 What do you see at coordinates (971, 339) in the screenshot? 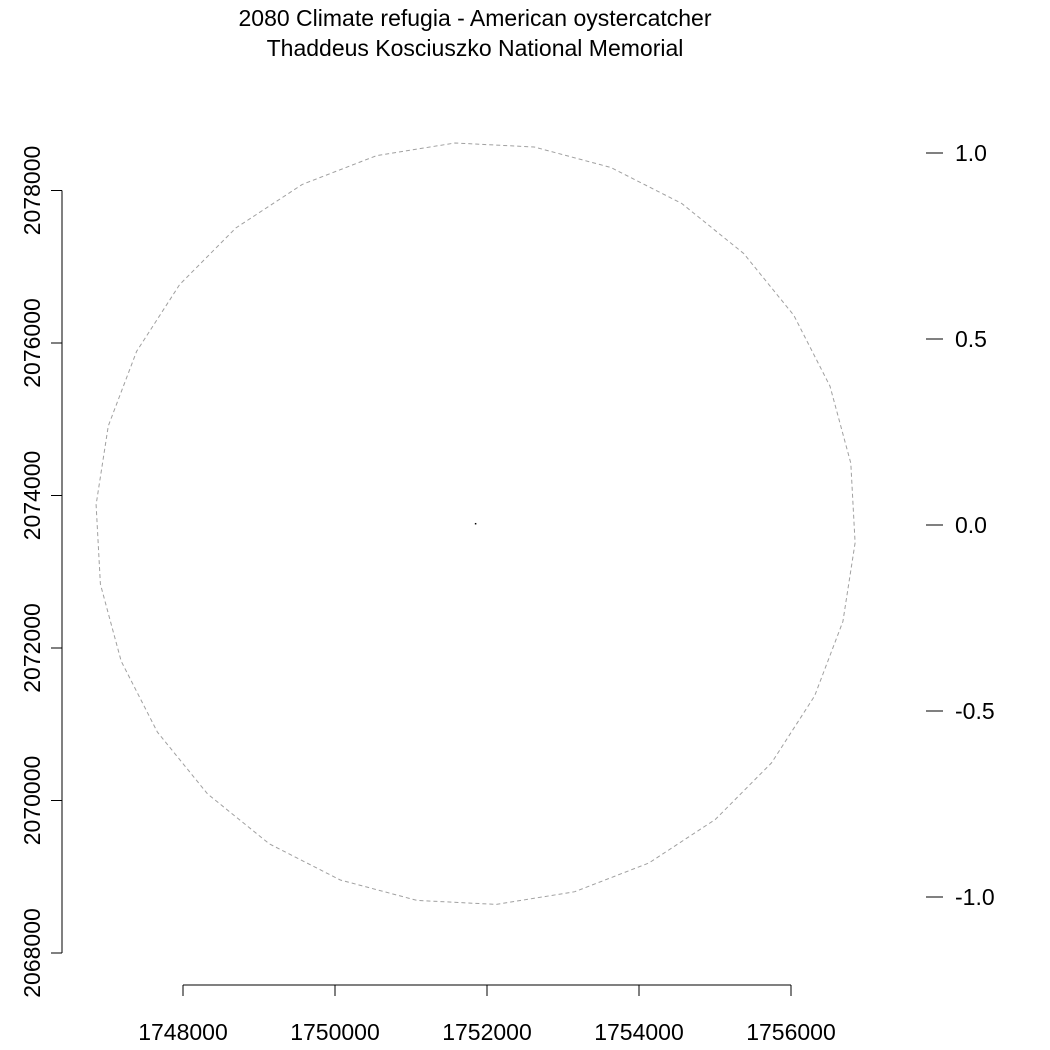
I see `legend-tick-label: 0.5` at bounding box center [971, 339].